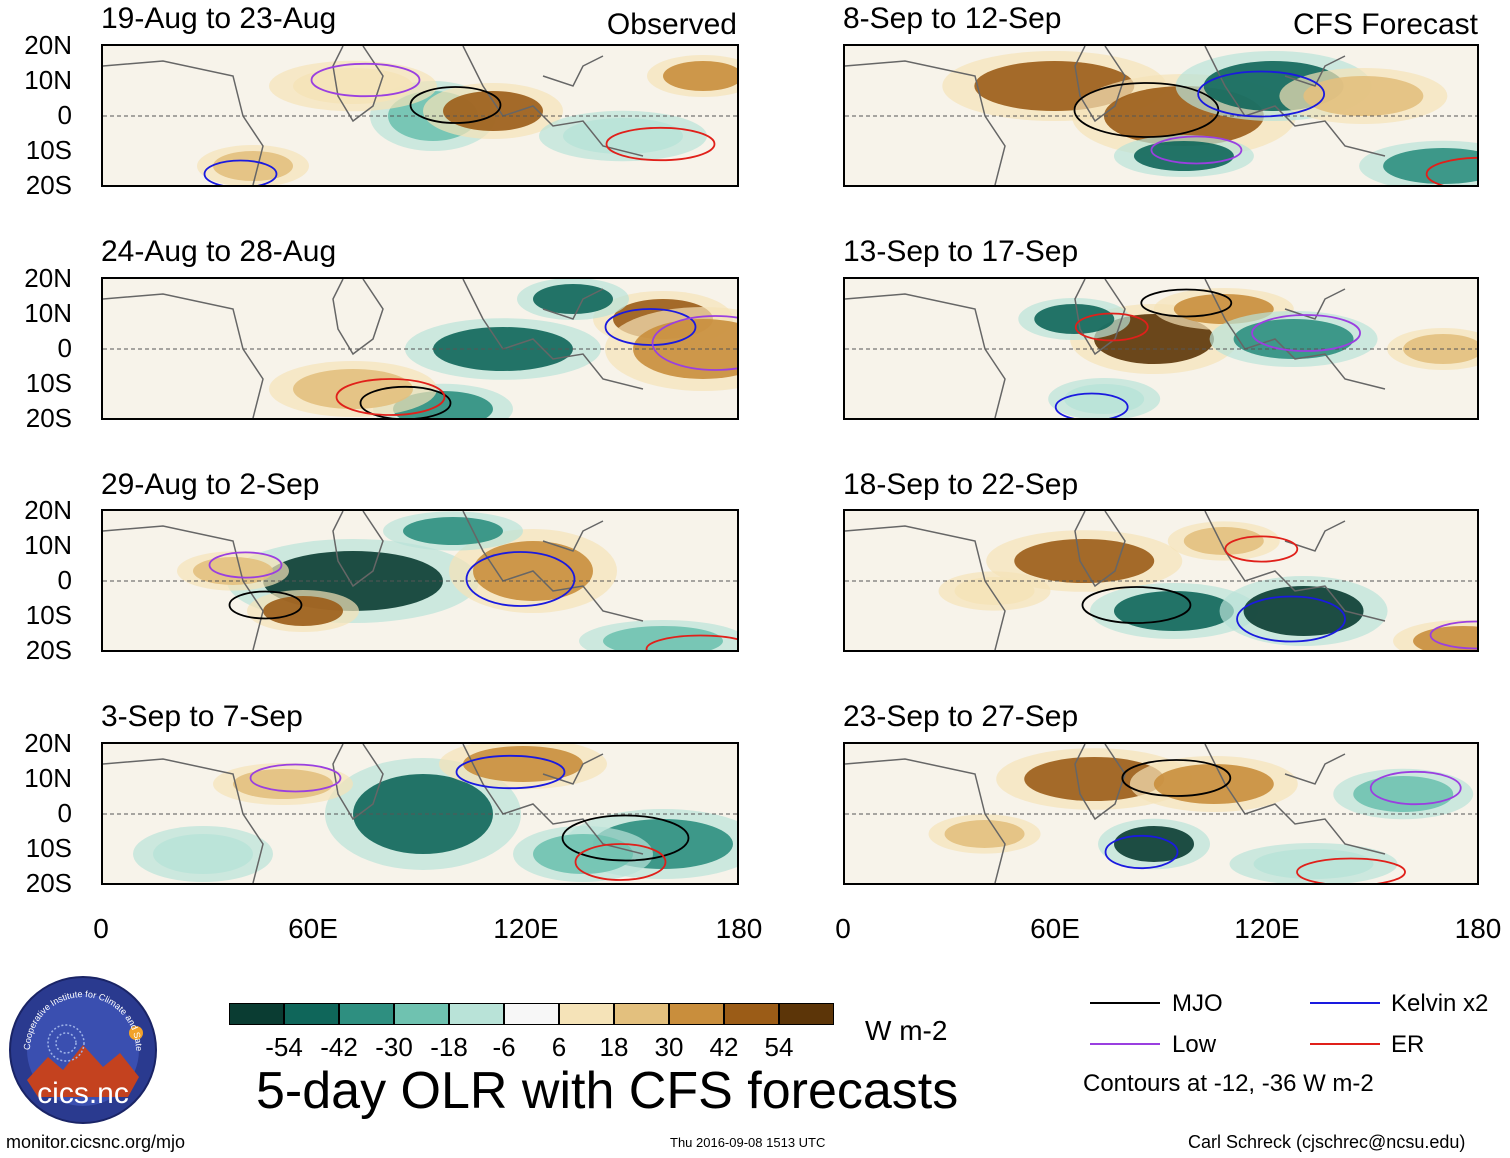 The width and height of the screenshot is (1510, 1158). Describe the element at coordinates (1228, 1083) in the screenshot. I see `contour-note: Contours at -12, -36 W m-2` at that location.